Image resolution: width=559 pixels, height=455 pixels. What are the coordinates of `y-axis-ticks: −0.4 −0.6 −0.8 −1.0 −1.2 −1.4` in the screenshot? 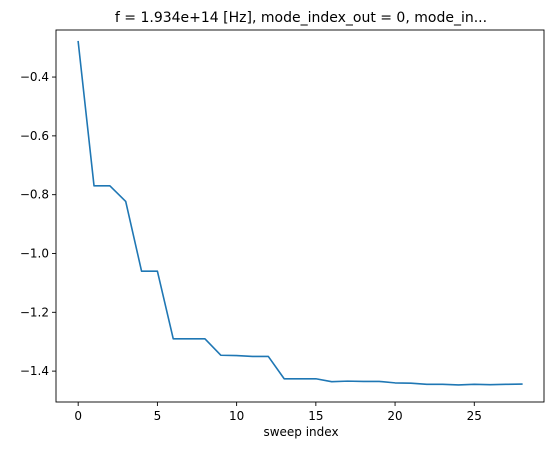 It's located at (38, 224).